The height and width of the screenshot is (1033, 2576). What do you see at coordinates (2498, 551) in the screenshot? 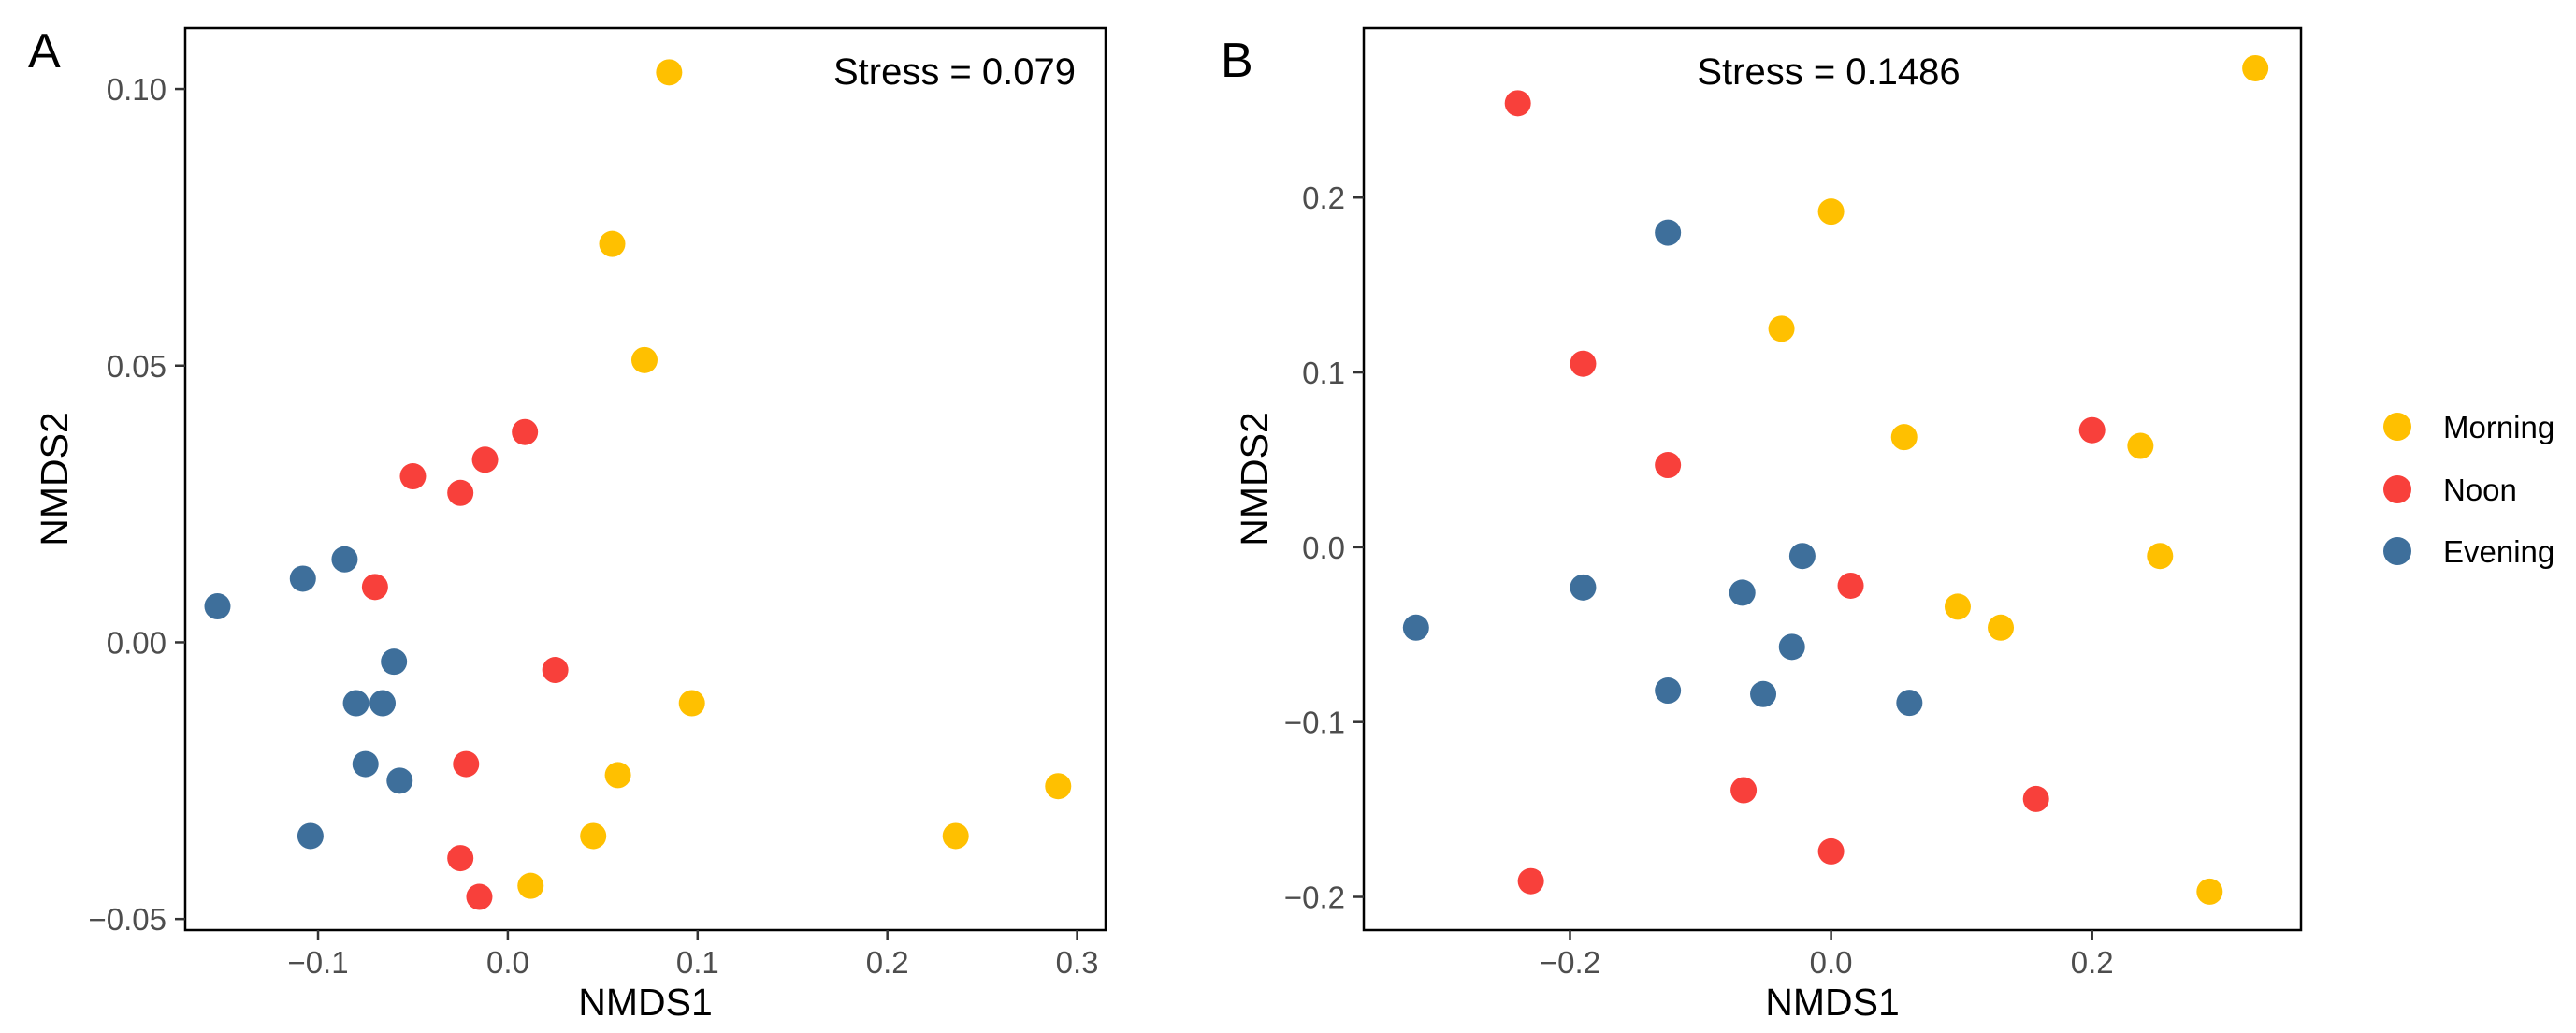
I see `legend-label-evening: Evening` at bounding box center [2498, 551].